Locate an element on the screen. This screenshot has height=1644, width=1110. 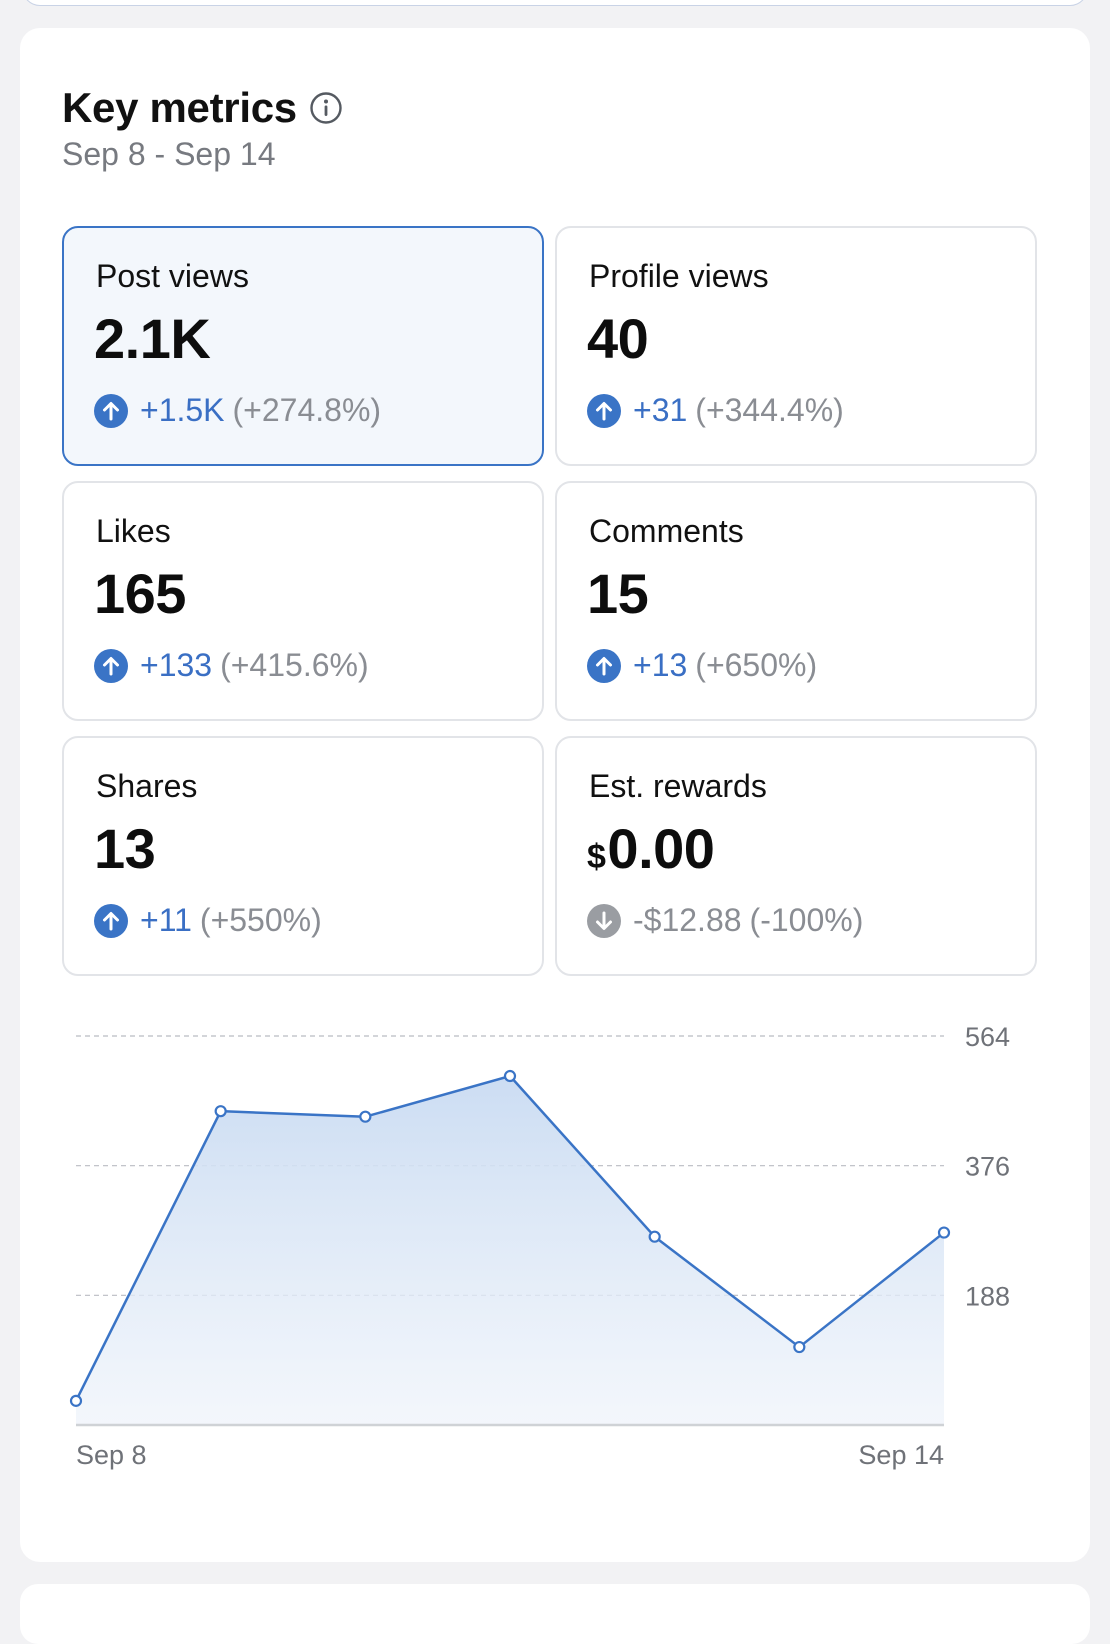
metric-tile-likes: Likes 165 +133 (+415.6%) is located at coordinates (303, 601).